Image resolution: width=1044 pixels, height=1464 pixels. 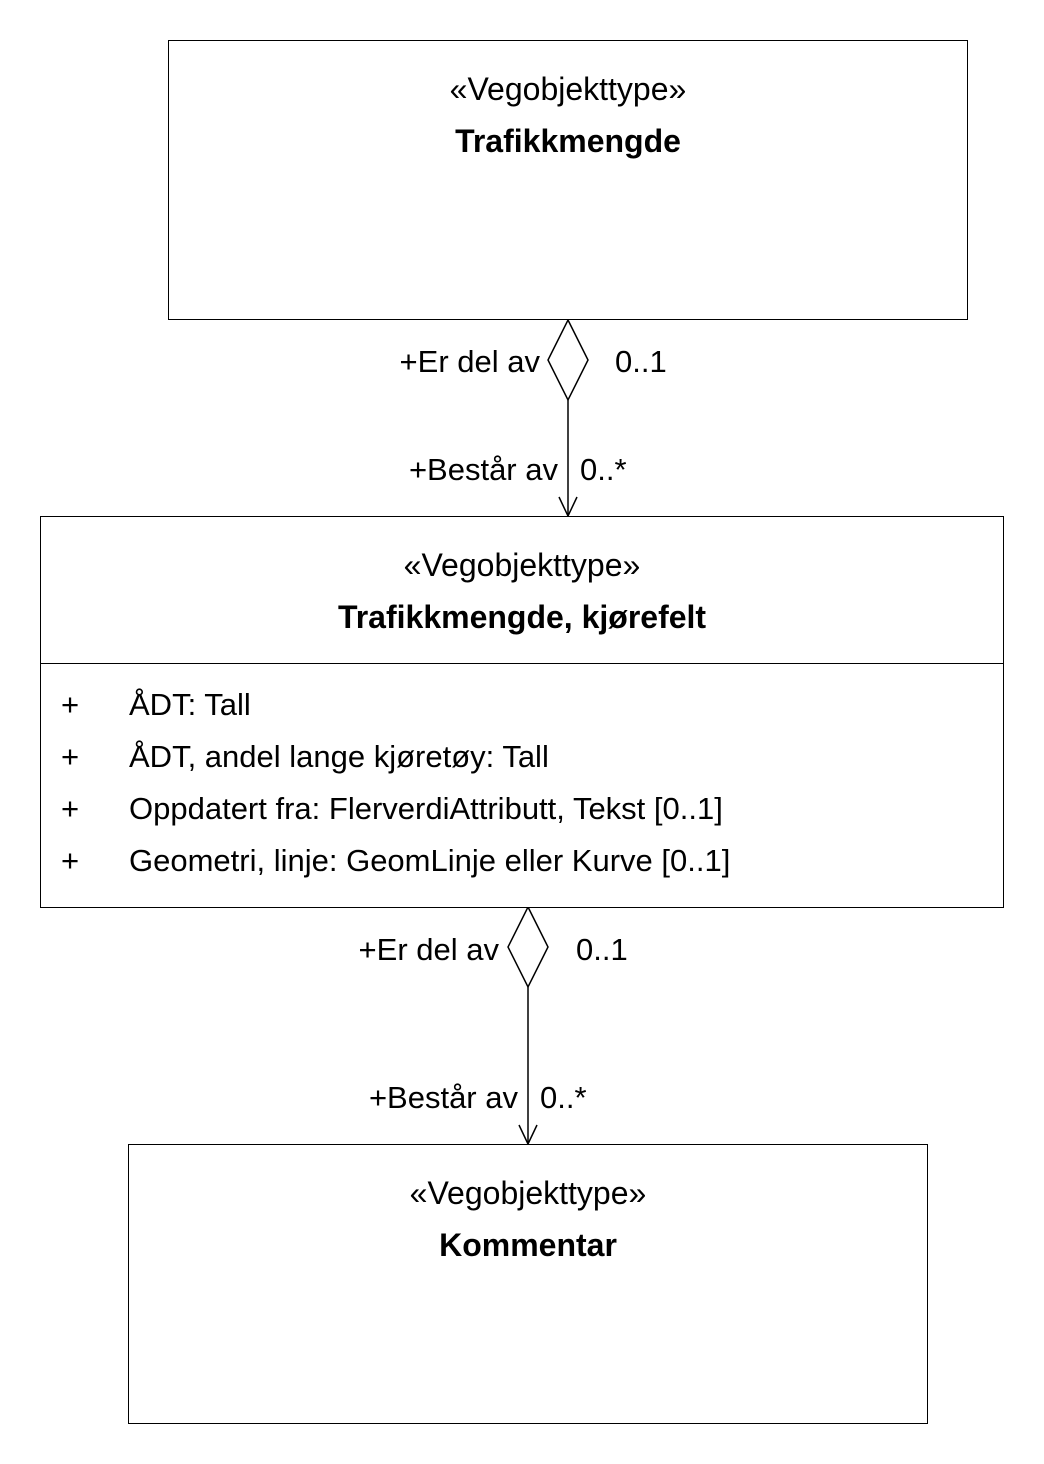 I want to click on attribute-row: + ÅDT, andel lange kjøretøy: Tall, so click(x=522, y=759).